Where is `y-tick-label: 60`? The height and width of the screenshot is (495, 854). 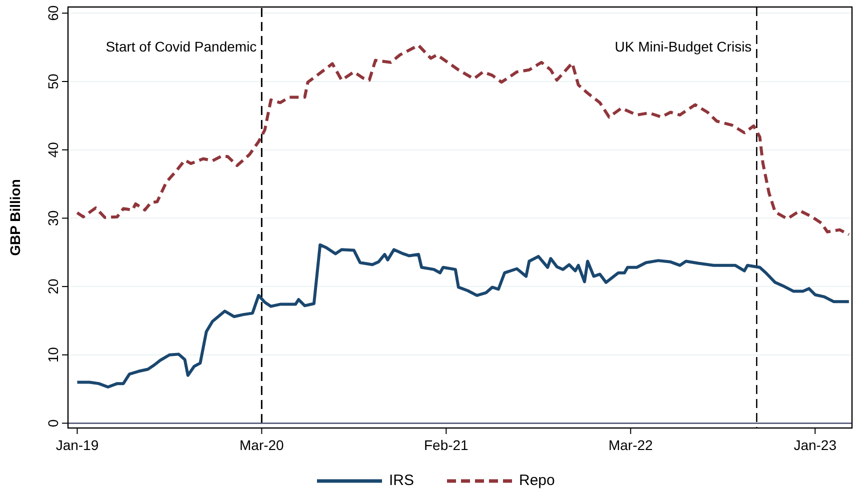 y-tick-label: 60 is located at coordinates (53, 13).